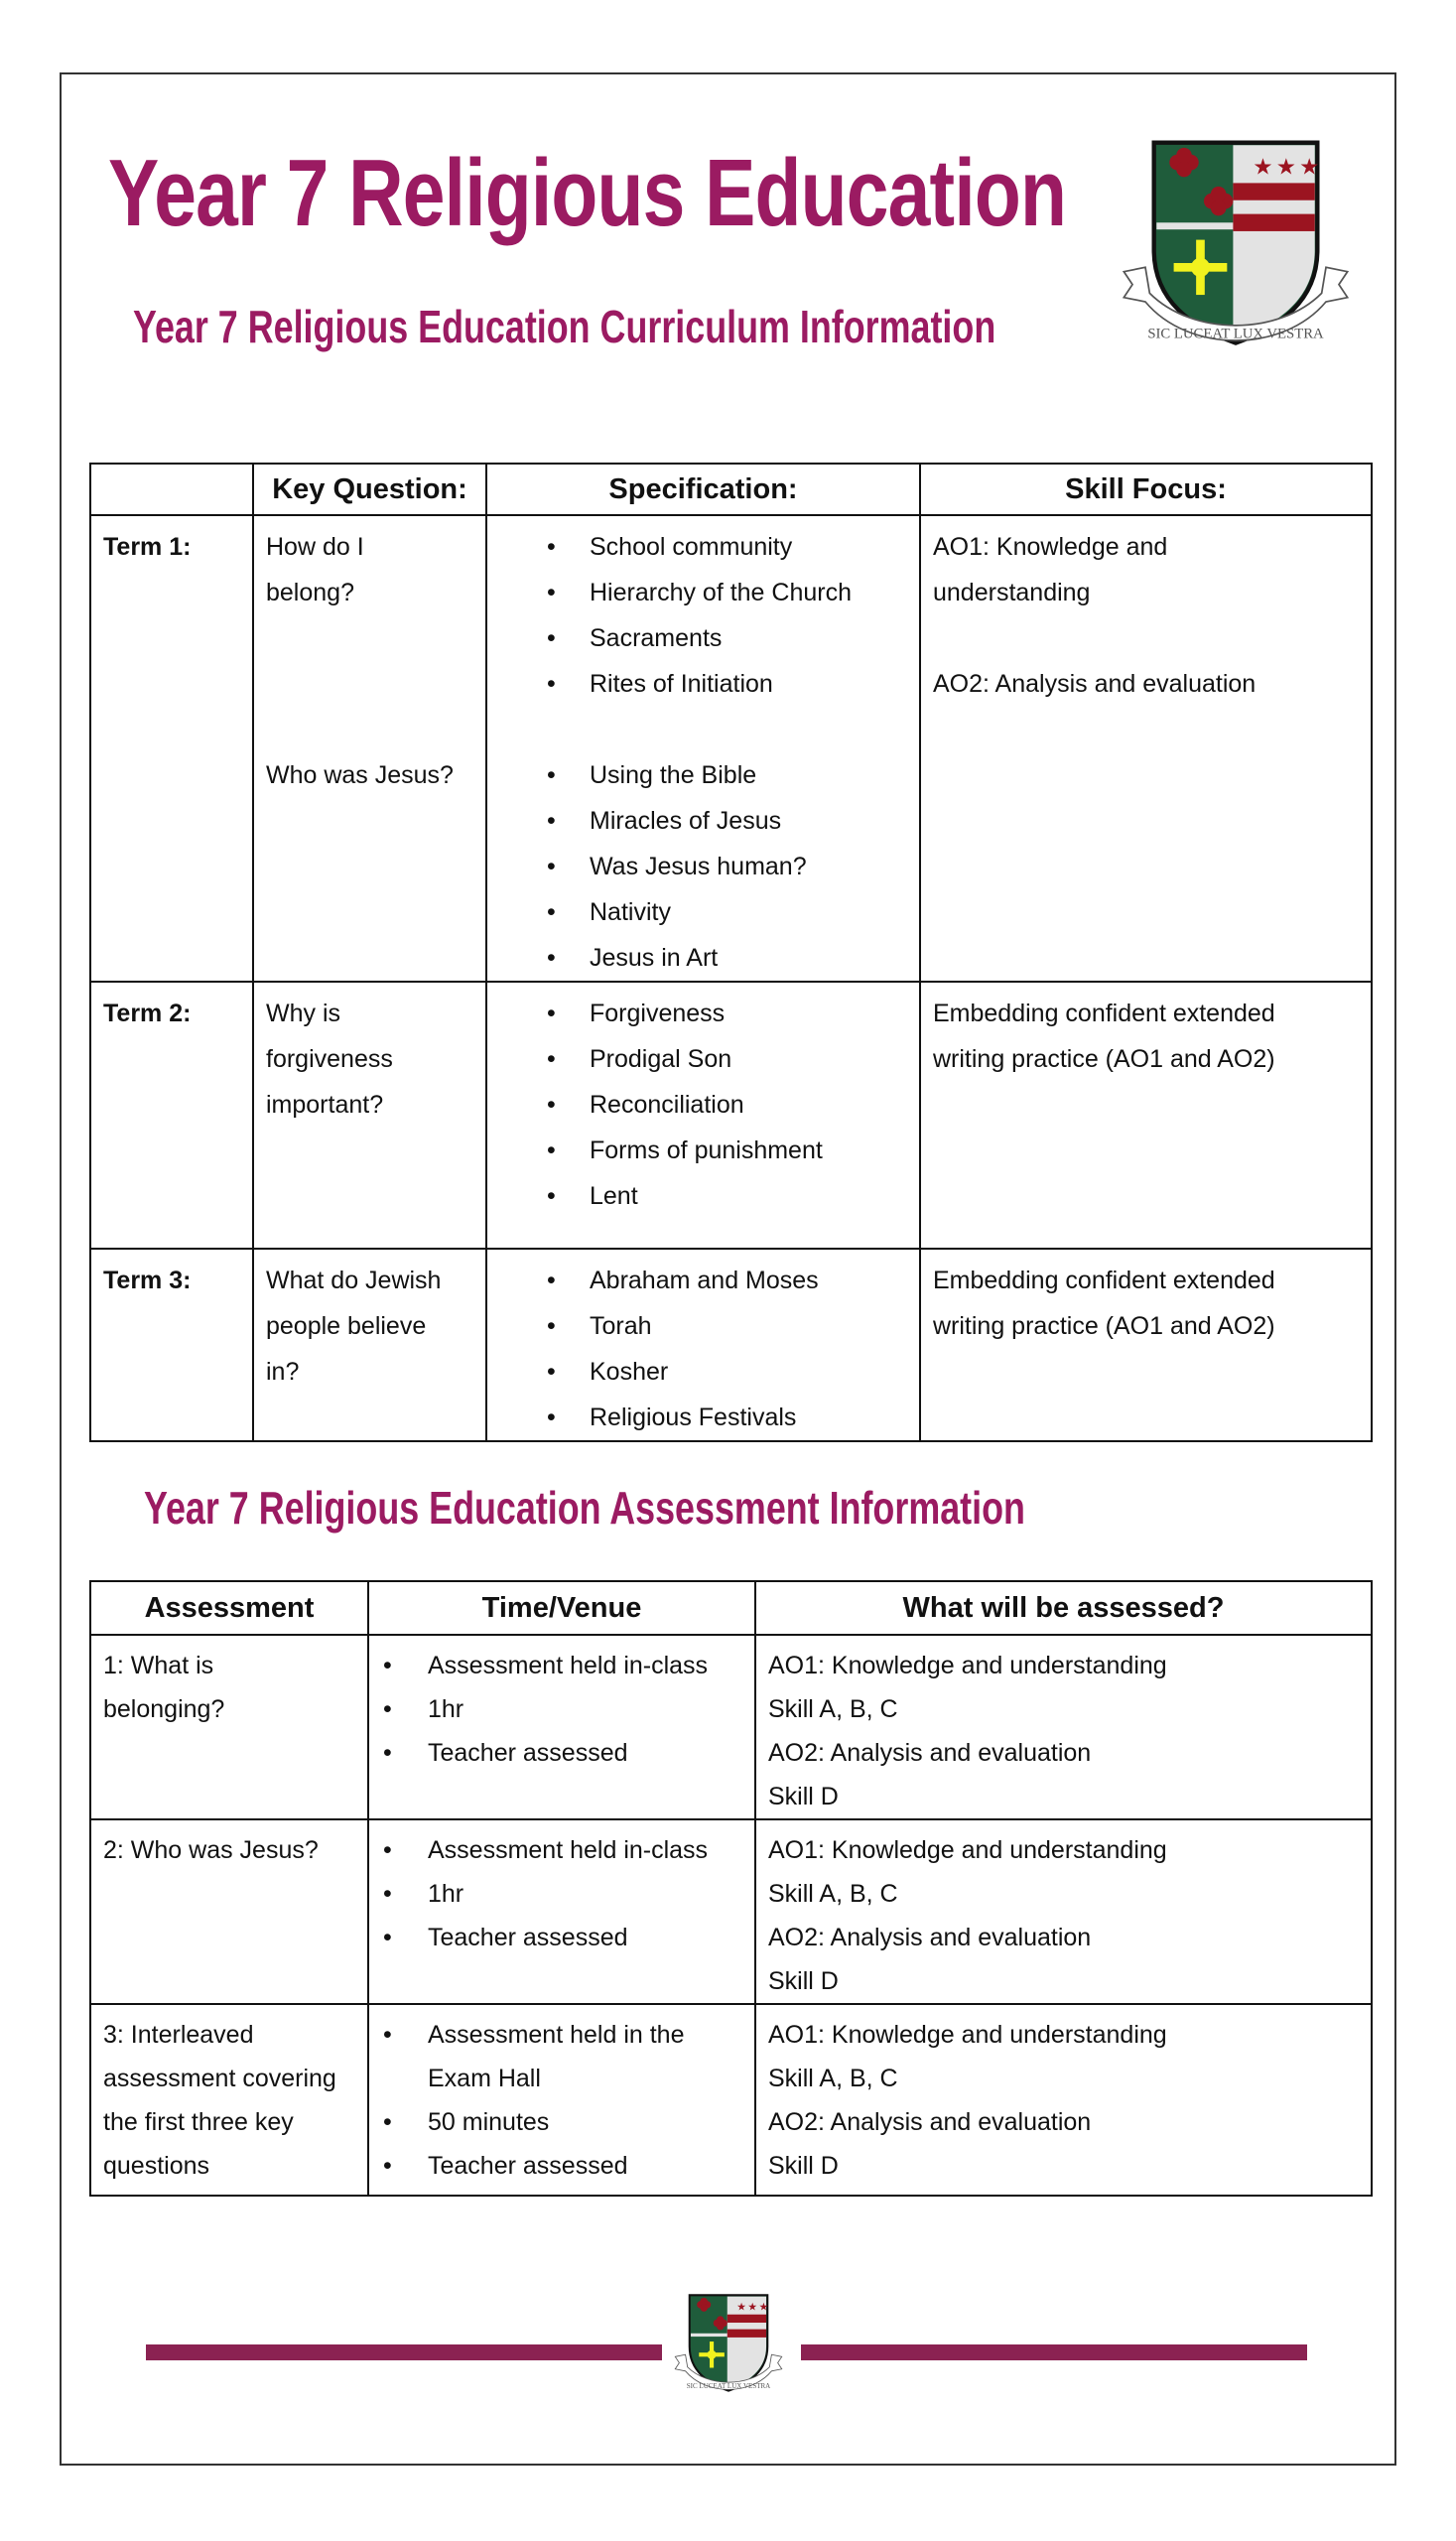  Describe the element at coordinates (587, 193) in the screenshot. I see `page-title: Year 7 Religious Education` at that location.